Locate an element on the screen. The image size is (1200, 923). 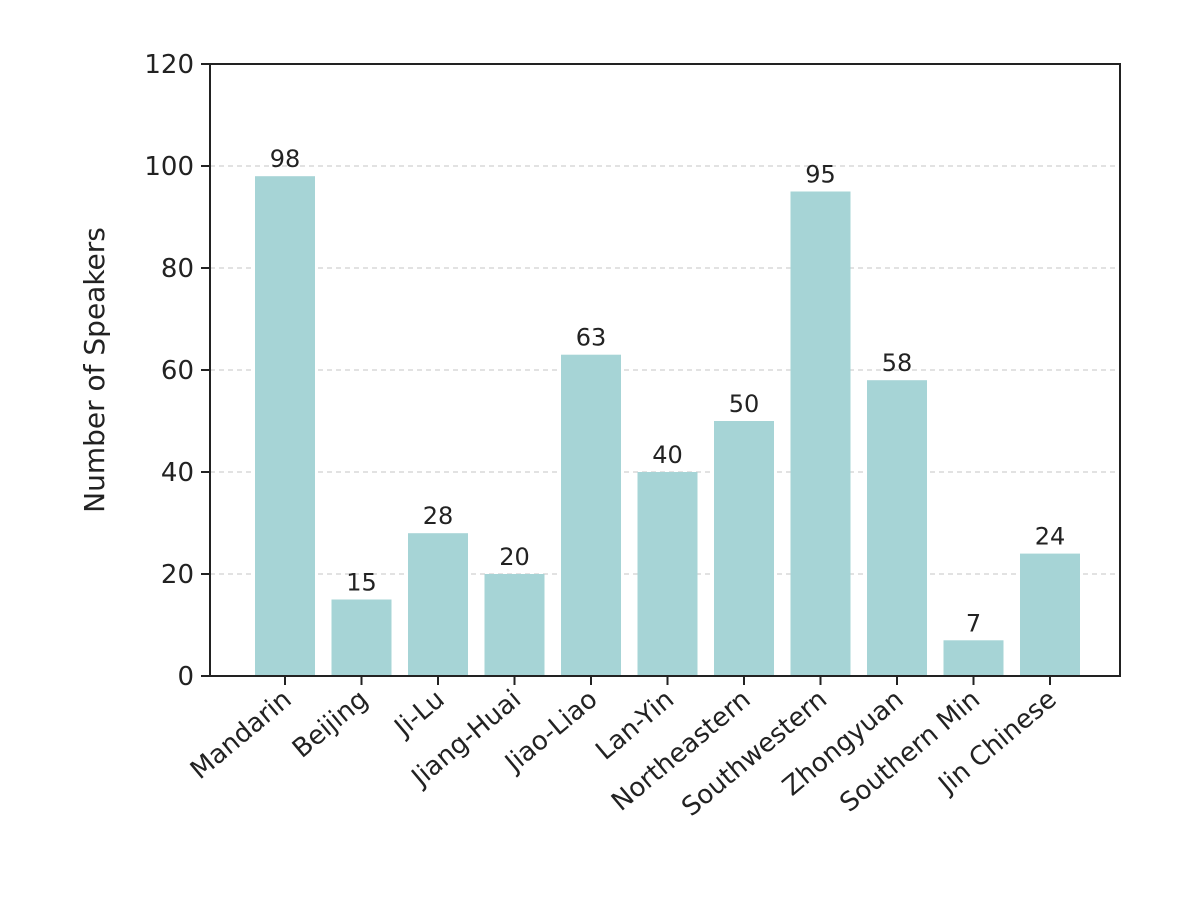
y-tick-label: 20 is located at coordinates (177, 575).